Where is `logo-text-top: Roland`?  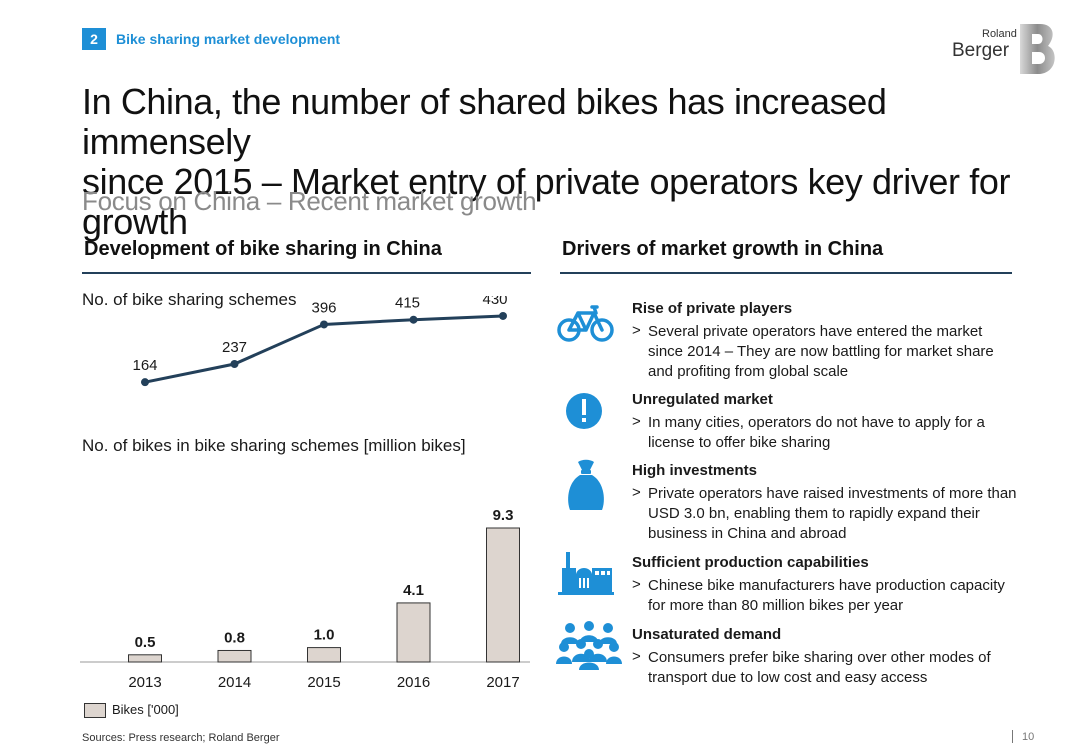 logo-text-top: Roland is located at coordinates (999, 34).